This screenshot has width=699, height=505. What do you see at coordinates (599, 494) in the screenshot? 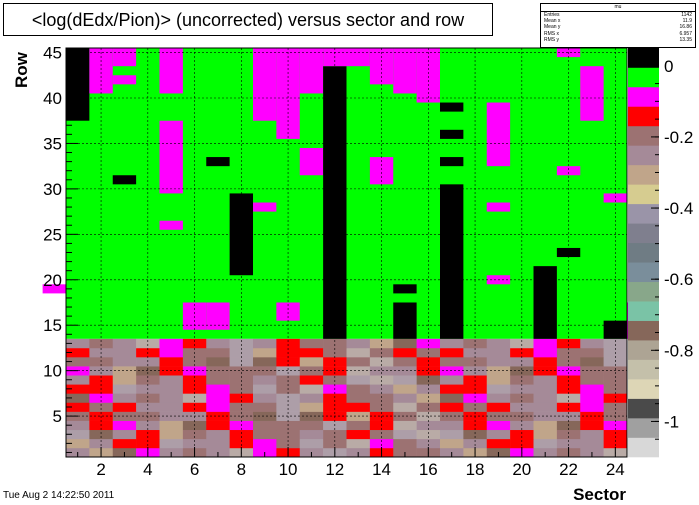
I see `x-axis-label: Sector` at bounding box center [599, 494].